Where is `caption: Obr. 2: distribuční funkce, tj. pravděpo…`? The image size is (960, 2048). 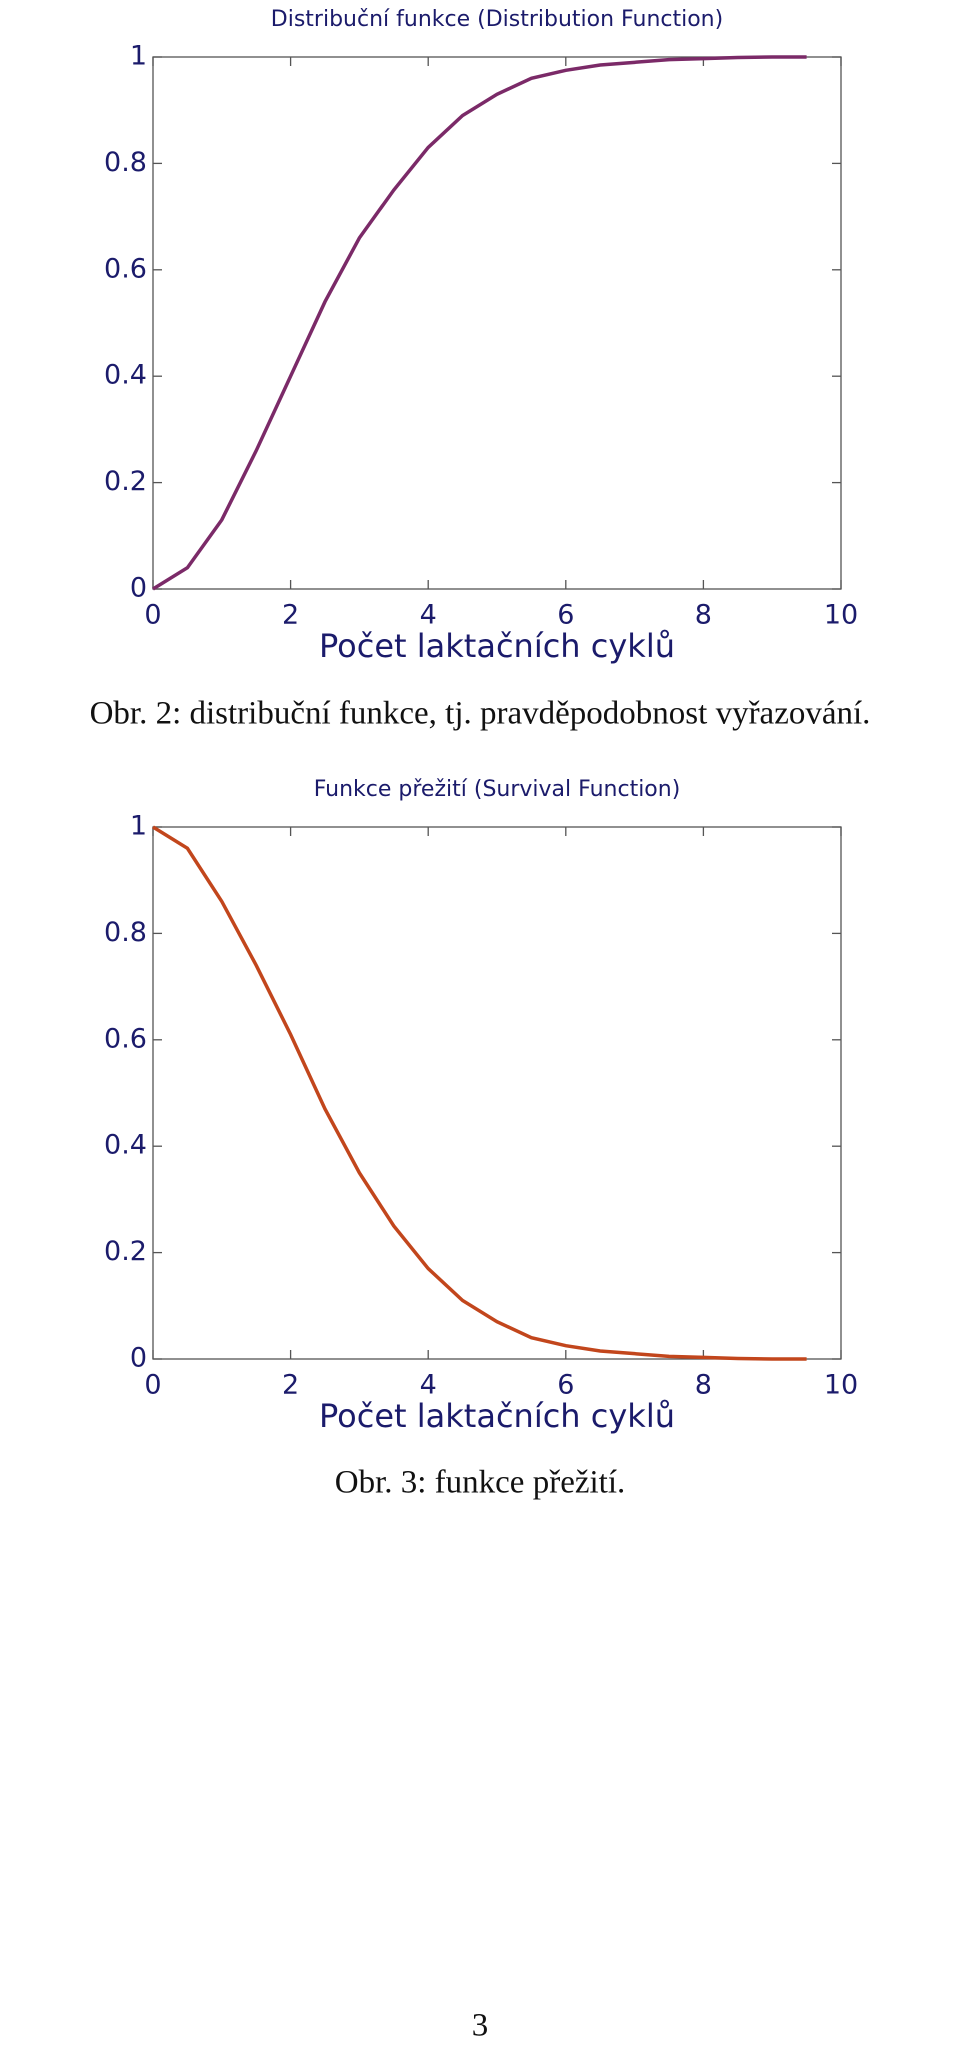
caption: Obr. 2: distribuční funkce, tj. pravděpo… is located at coordinates (480, 714).